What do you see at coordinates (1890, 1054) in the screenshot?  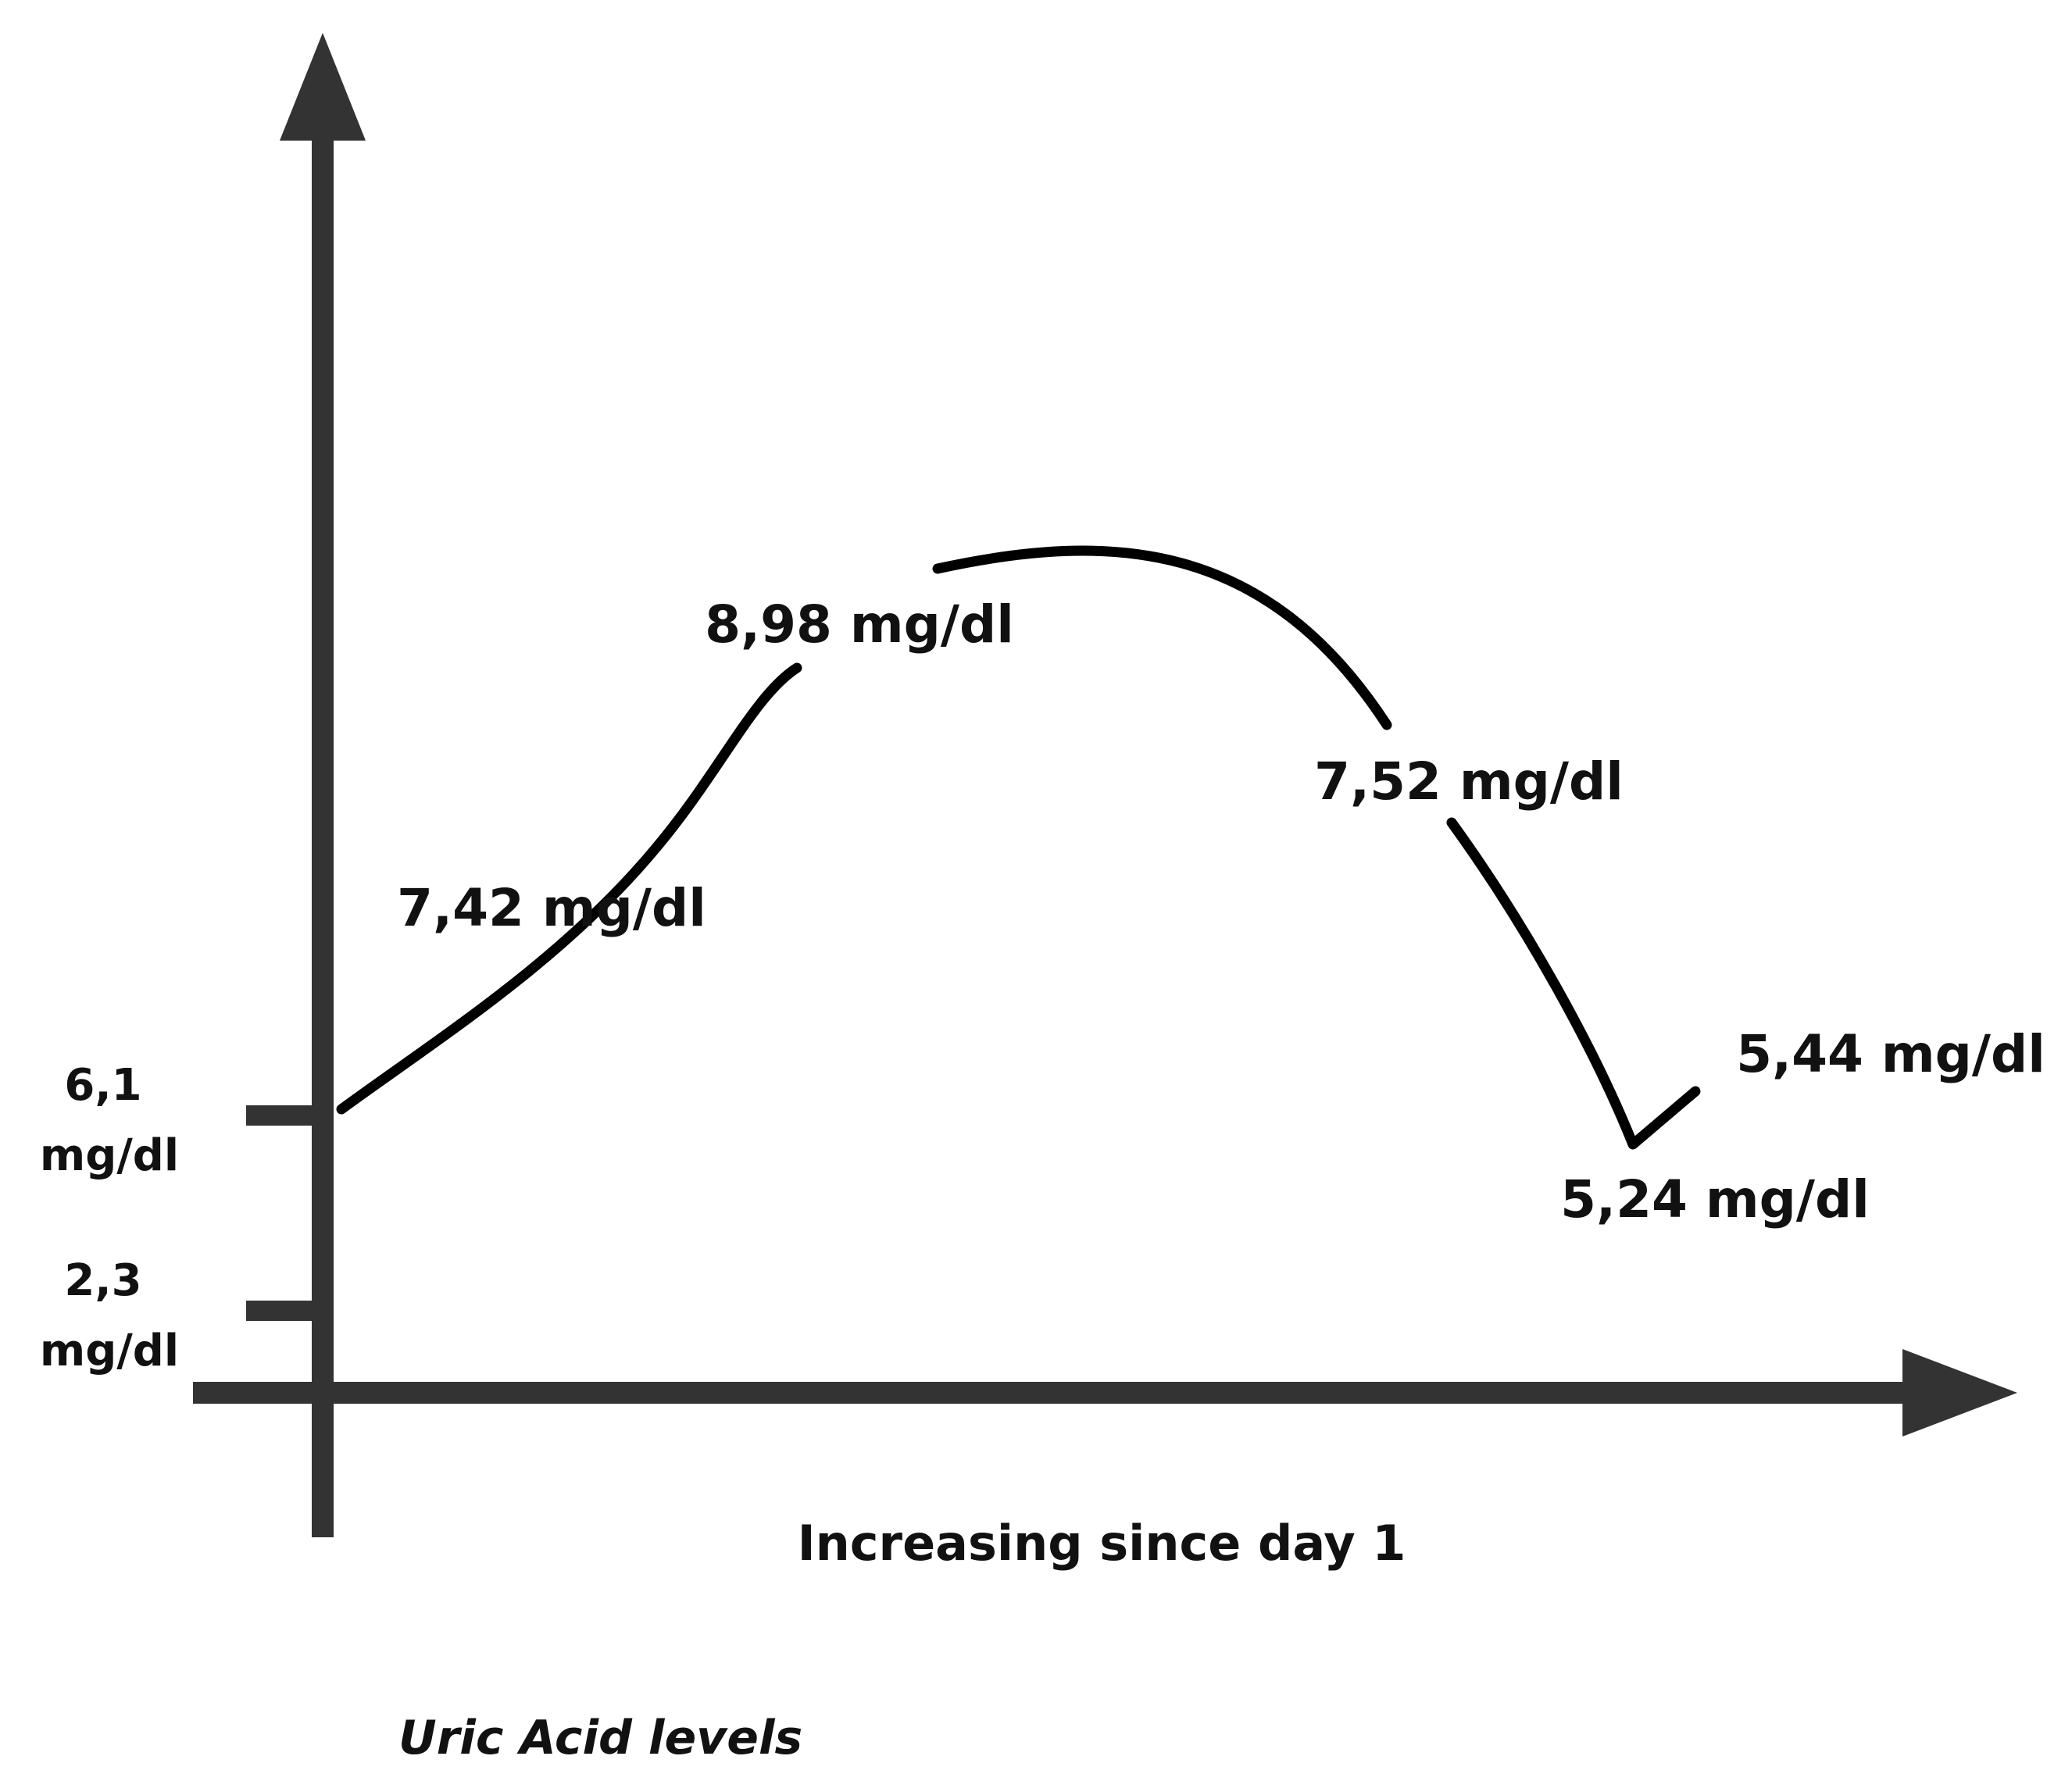 I see `data-label: 5,44 mg/dl` at bounding box center [1890, 1054].